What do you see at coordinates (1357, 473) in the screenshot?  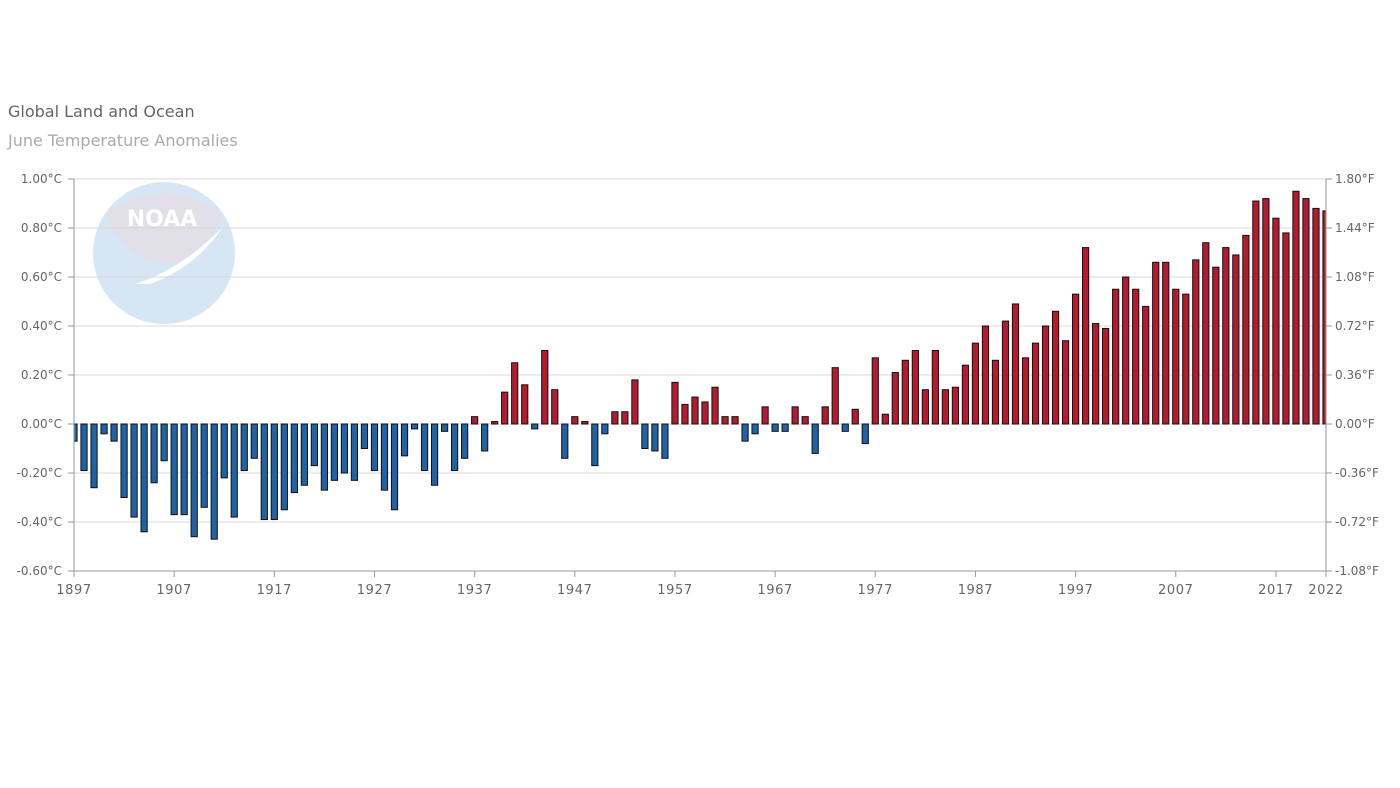 I see `y-right-tick-label: -0.36°F` at bounding box center [1357, 473].